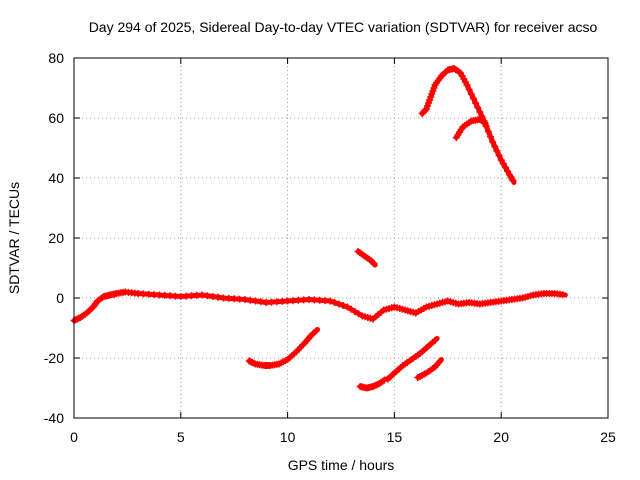  What do you see at coordinates (341, 465) in the screenshot?
I see `x-axis-label: GPS time / hours` at bounding box center [341, 465].